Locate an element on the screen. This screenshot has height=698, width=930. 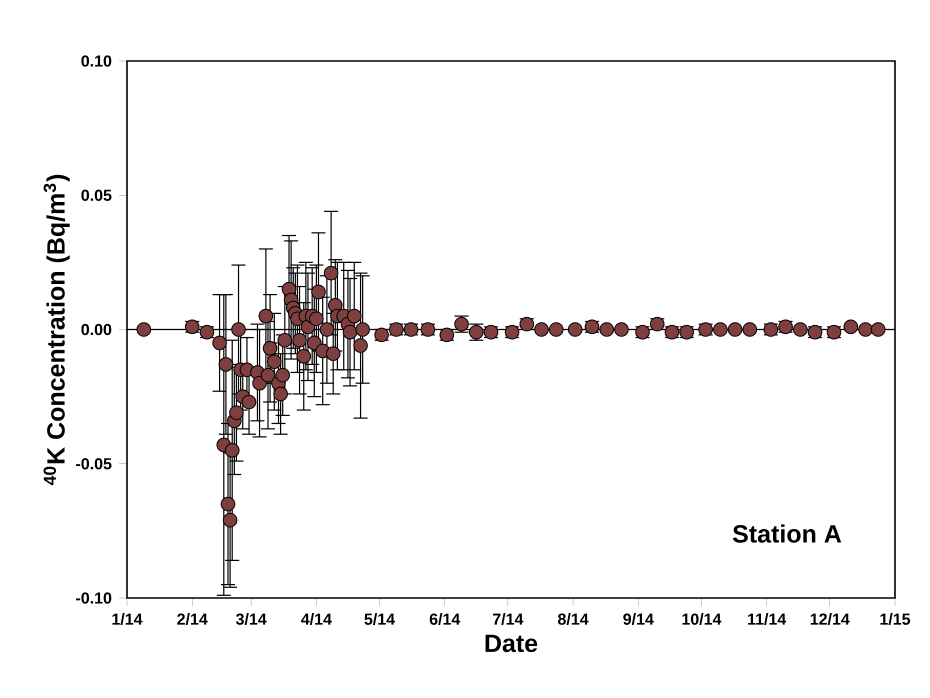
x-tick-label: 3/14 is located at coordinates (251, 619).